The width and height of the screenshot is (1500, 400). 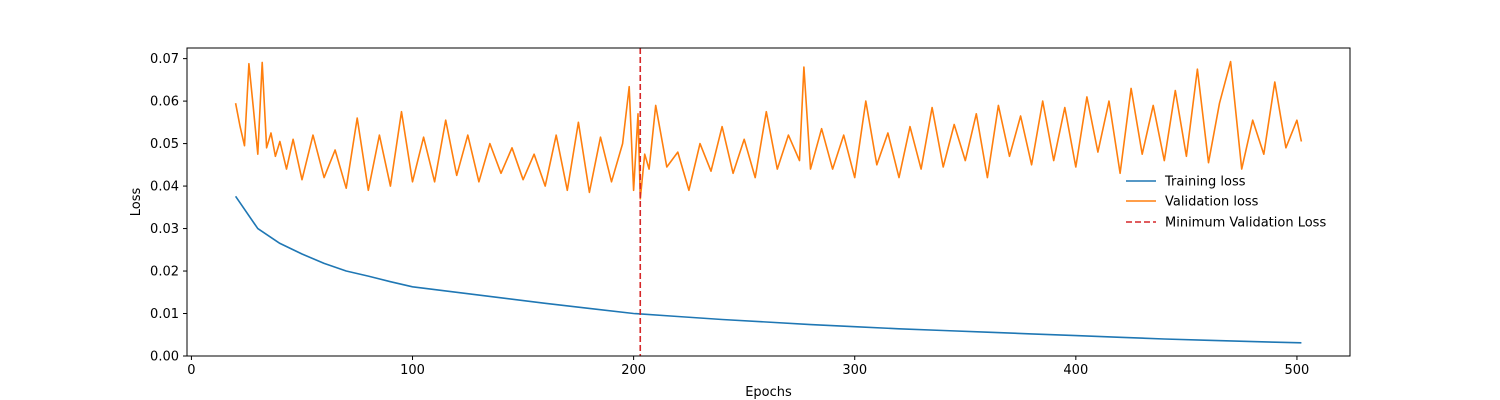 I want to click on y-tick-label: 0.01, so click(x=164, y=314).